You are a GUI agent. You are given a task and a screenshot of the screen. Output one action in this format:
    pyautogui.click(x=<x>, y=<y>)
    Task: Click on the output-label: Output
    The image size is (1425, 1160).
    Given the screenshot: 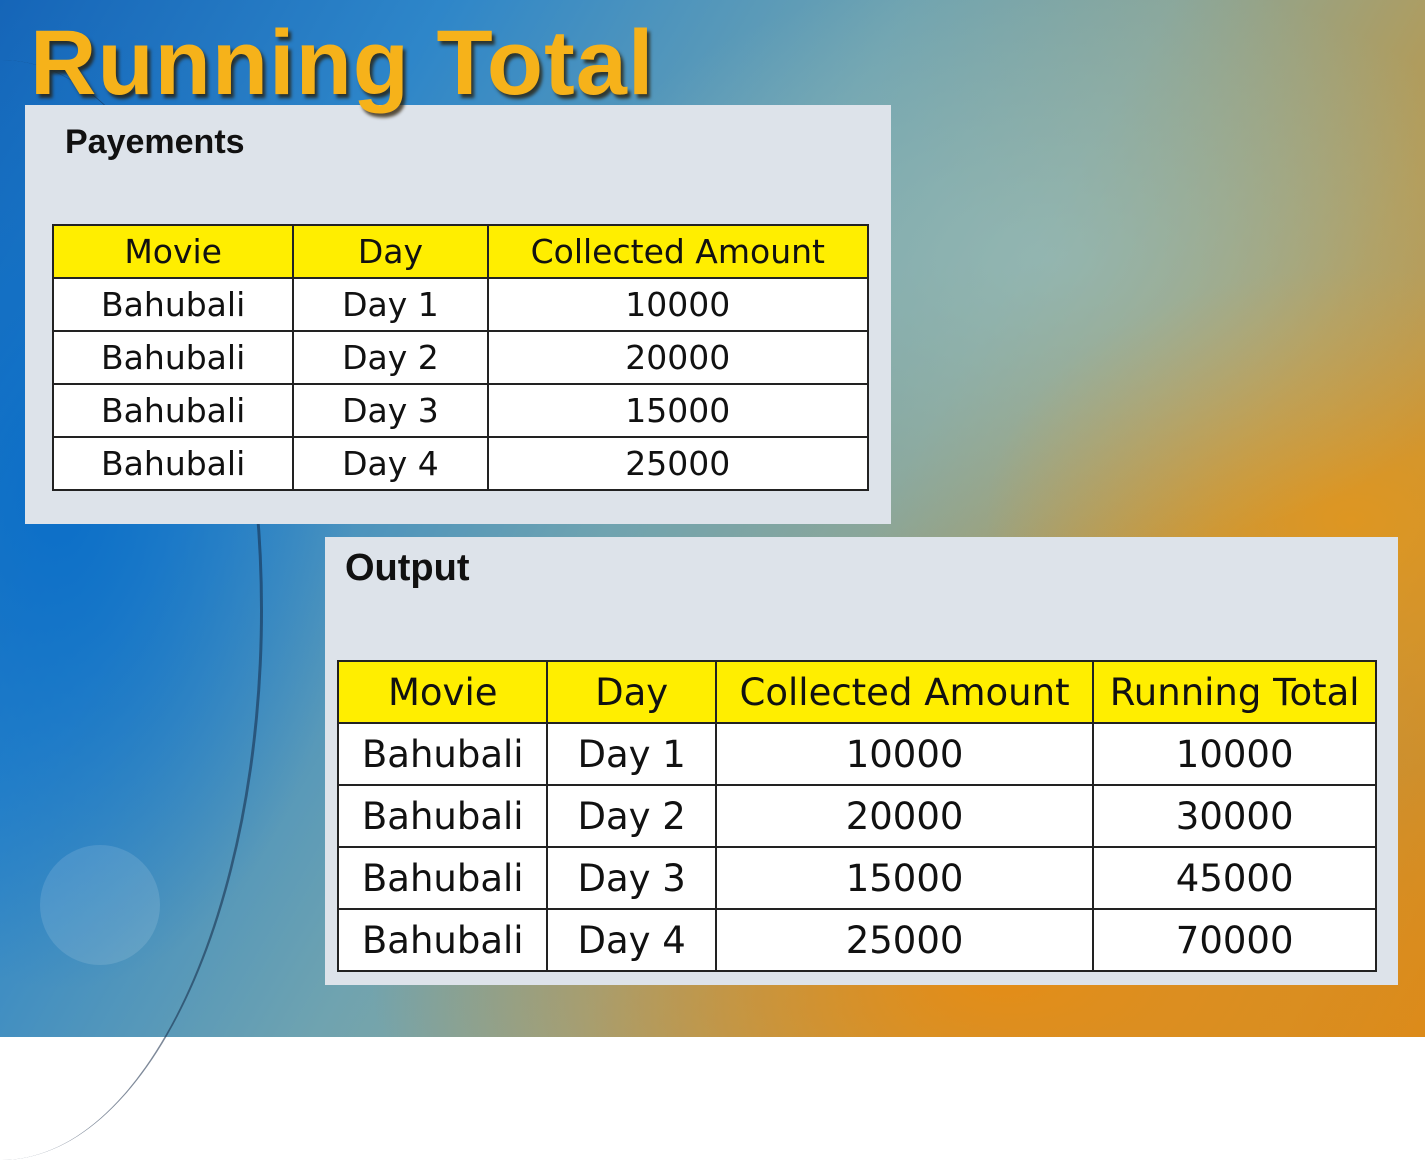 What is the action you would take?
    pyautogui.click(x=407, y=568)
    